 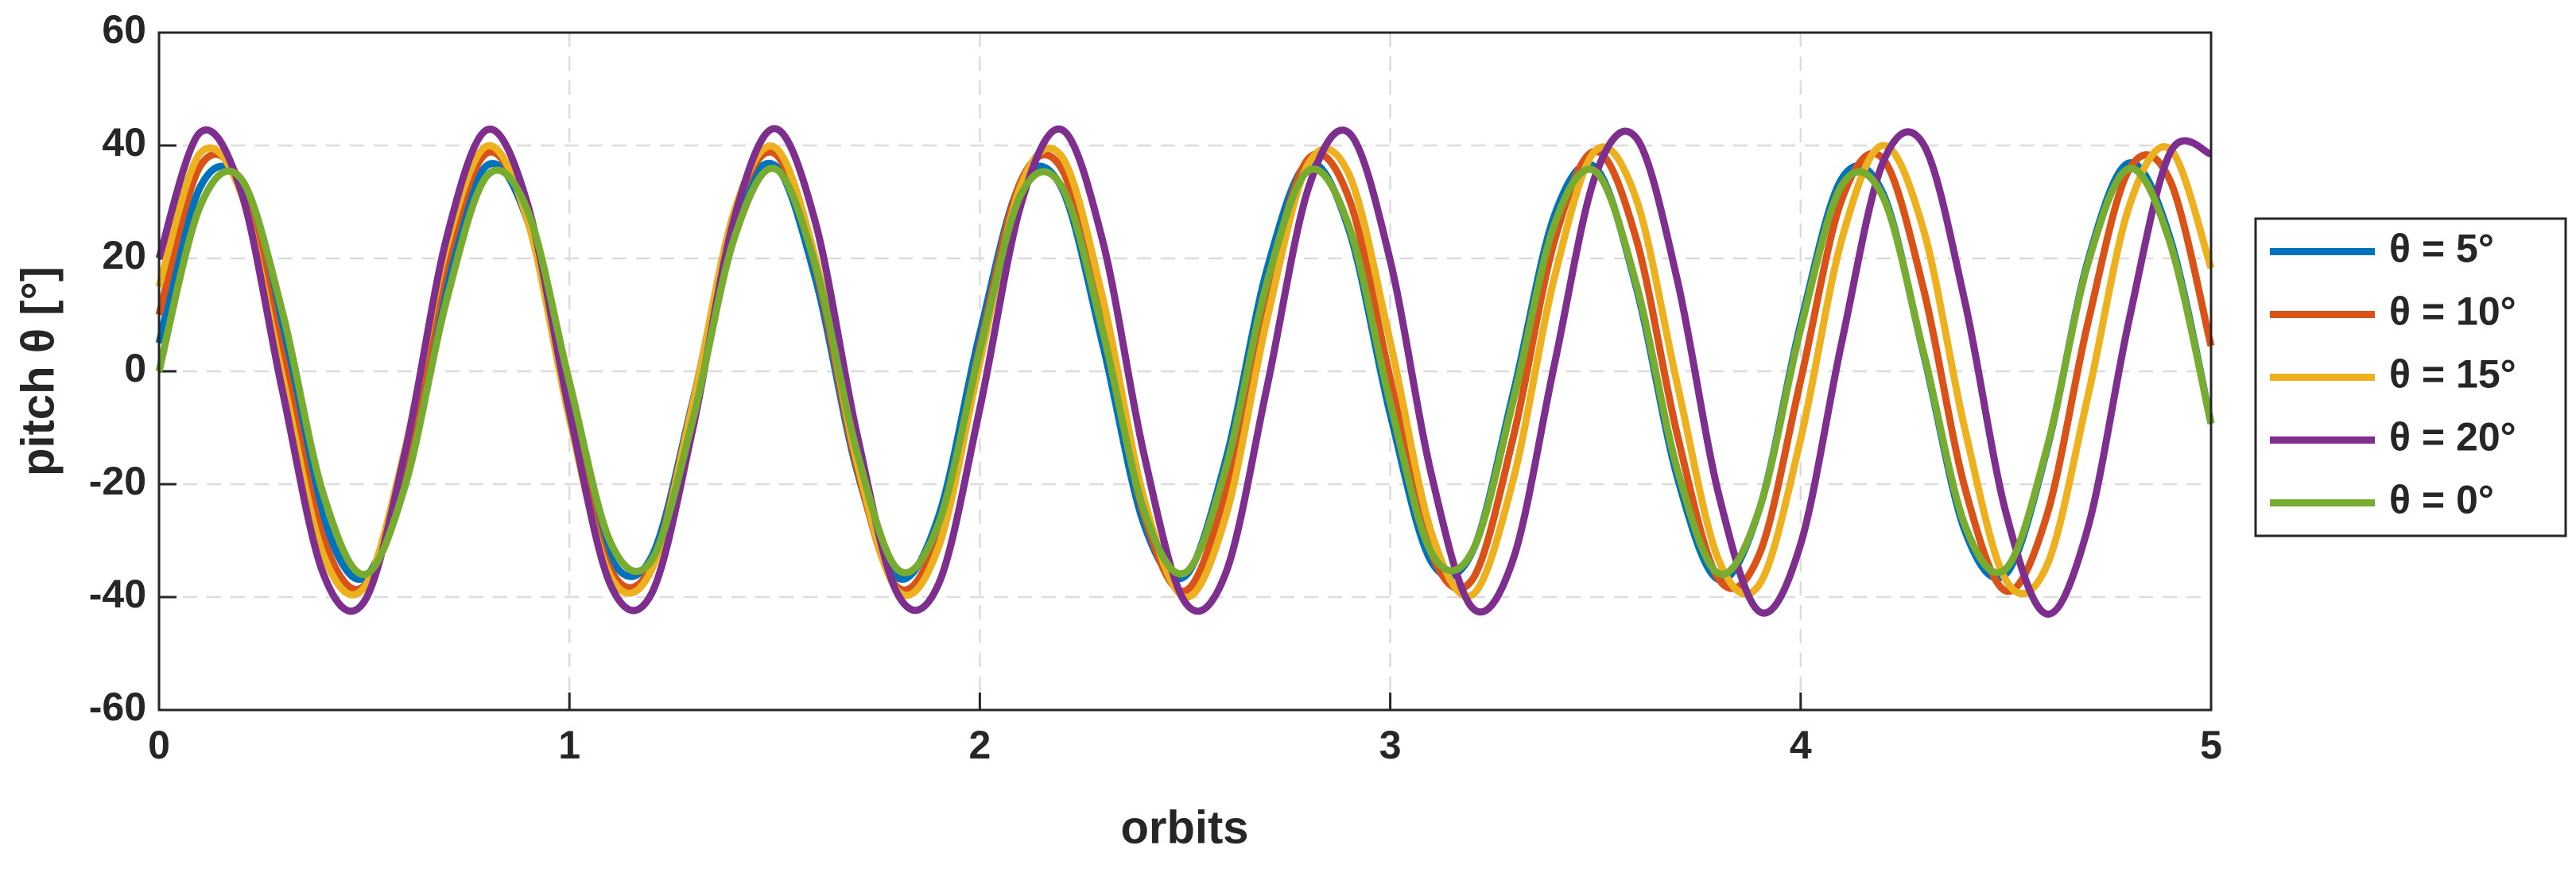 What do you see at coordinates (159, 745) in the screenshot?
I see `x-tick-label: 0` at bounding box center [159, 745].